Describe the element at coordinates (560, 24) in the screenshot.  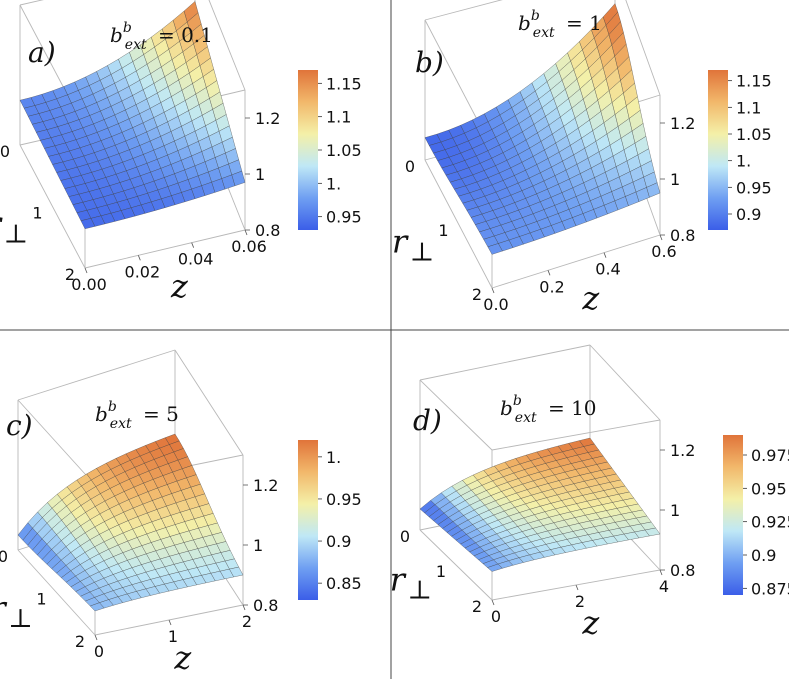
I see `parameter-annotation: bb ext = 1` at that location.